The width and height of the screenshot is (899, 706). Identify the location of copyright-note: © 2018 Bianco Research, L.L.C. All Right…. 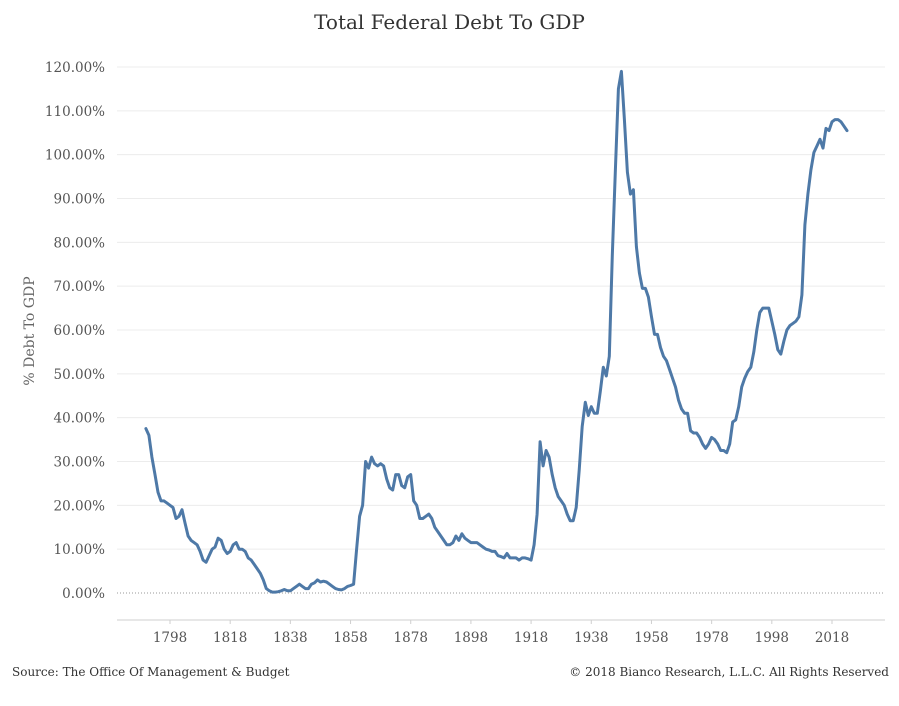
(729, 672).